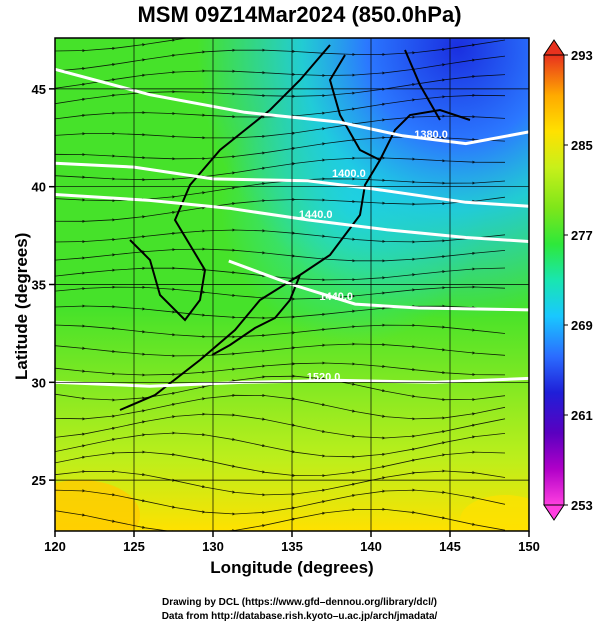 The height and width of the screenshot is (625, 599). I want to click on colorbar: 293 285 277 269 261 253, so click(568, 280).